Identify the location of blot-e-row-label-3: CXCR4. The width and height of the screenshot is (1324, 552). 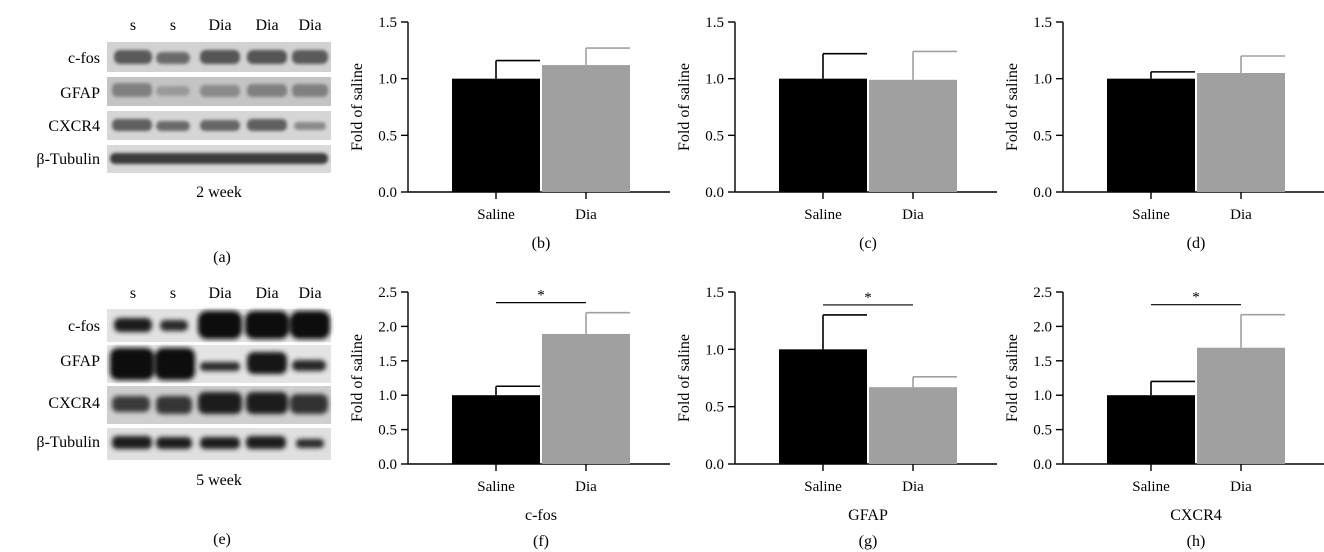
(74, 403).